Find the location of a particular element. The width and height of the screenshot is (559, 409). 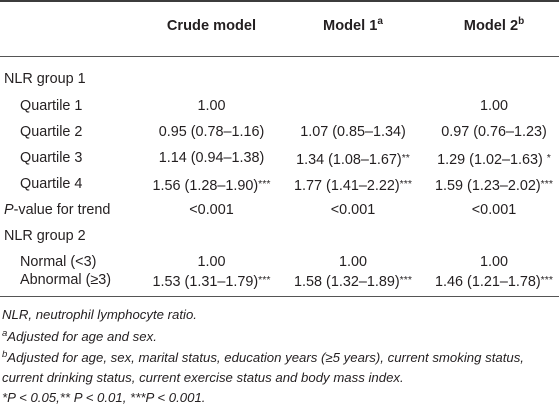

row-label: Quartile 1 is located at coordinates (51, 106).